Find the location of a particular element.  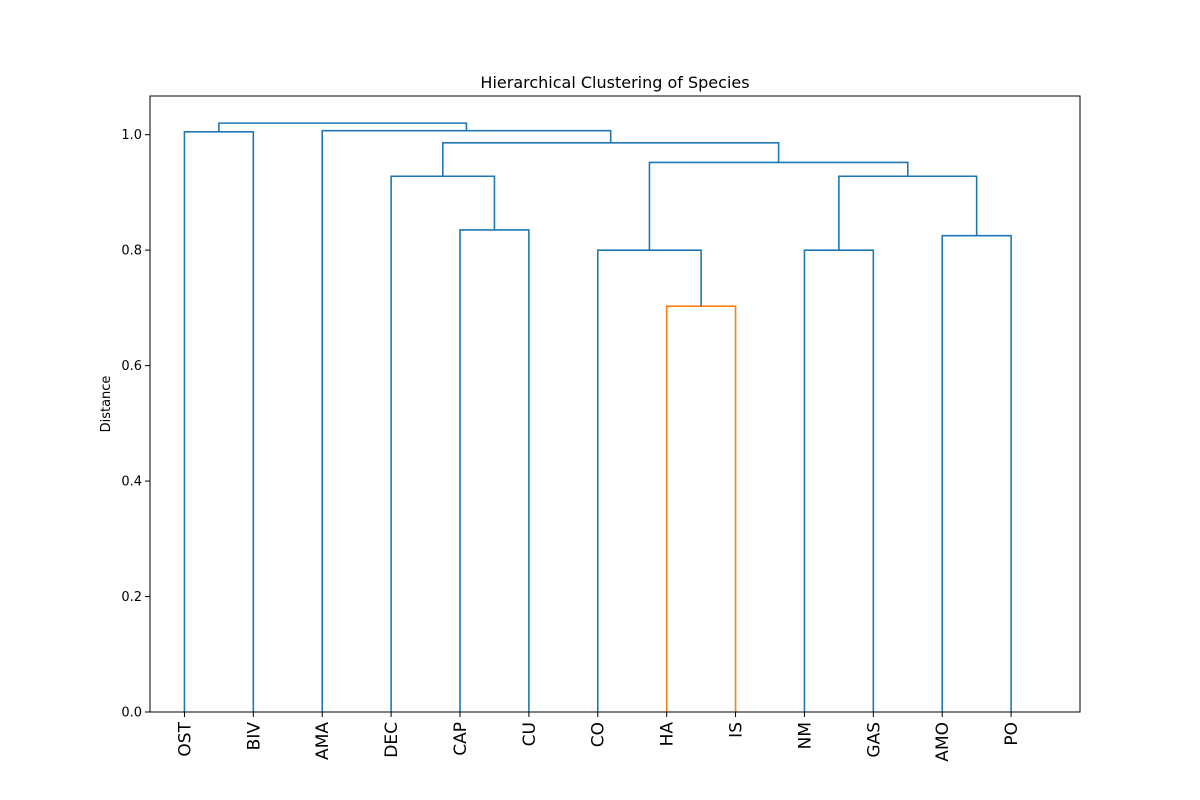

y-axis-ticks: 0.0 0.2 0.4 0.6 0.8 1.0 is located at coordinates (135, 424).